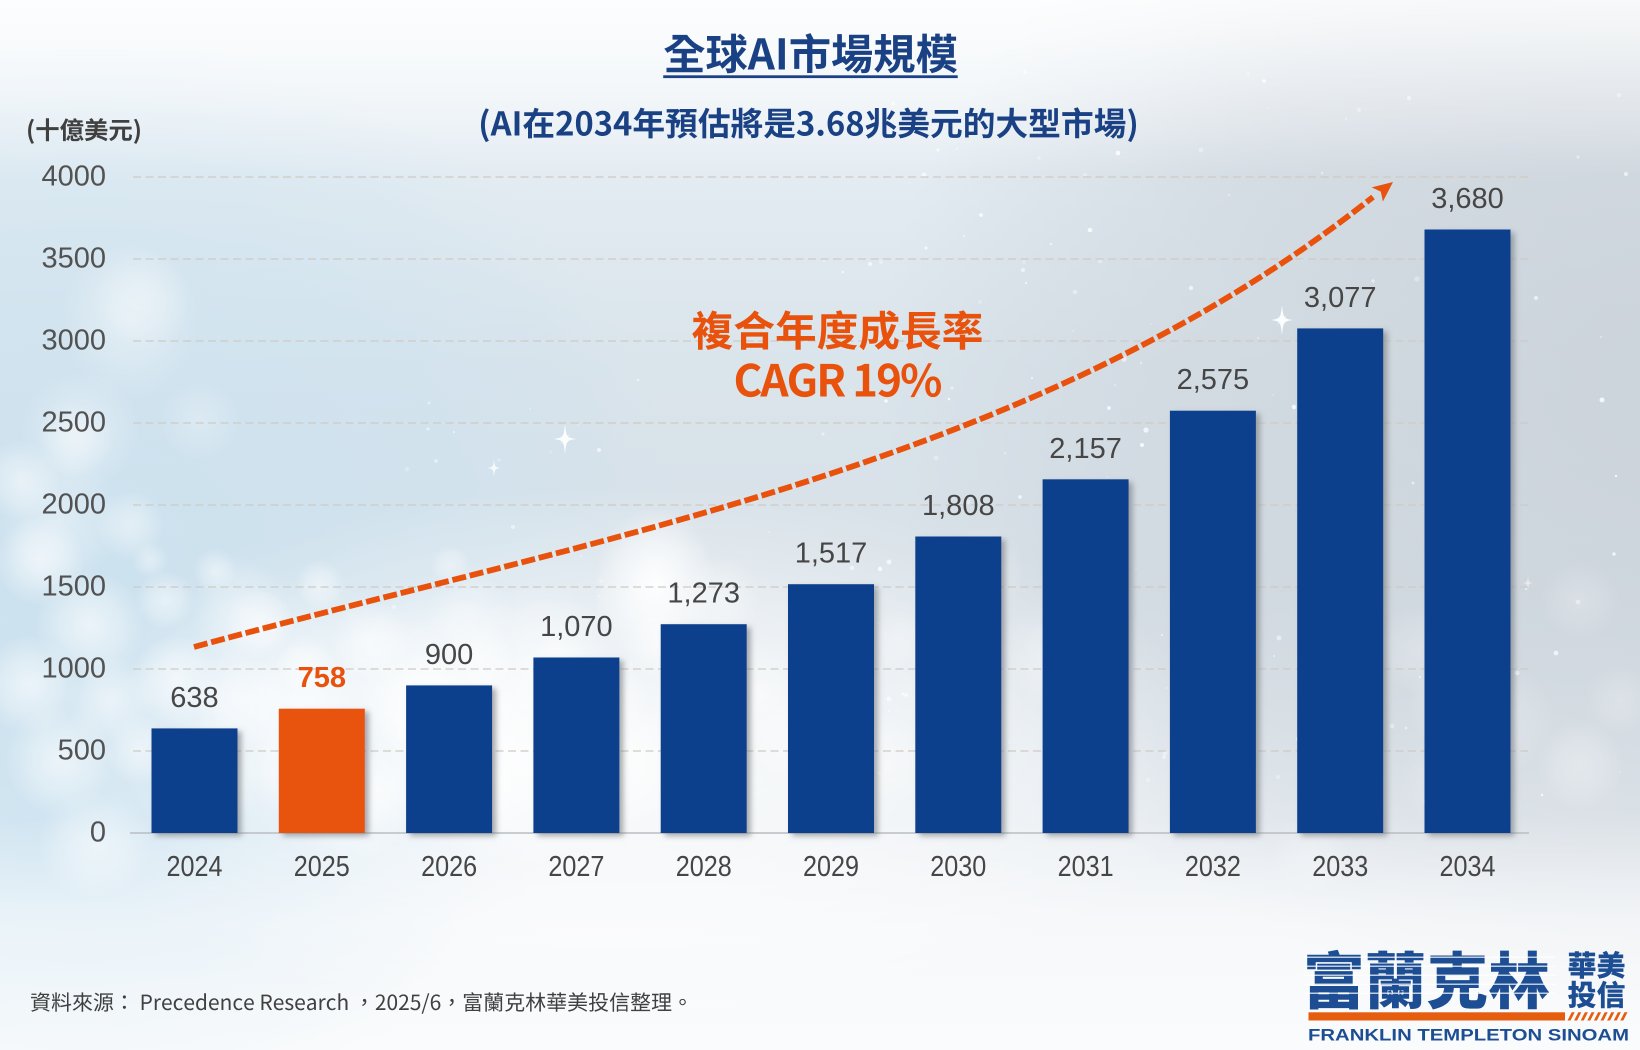  I want to click on svg-text: 500, so click(82, 751).